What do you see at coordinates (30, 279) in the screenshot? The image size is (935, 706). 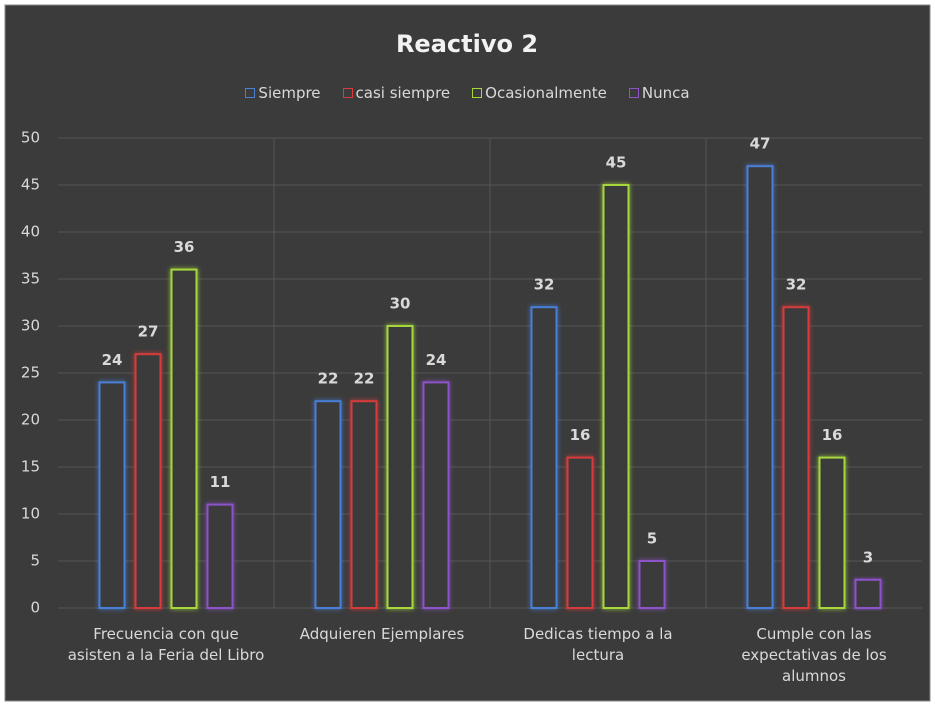 I see `y-tick-label: 35` at bounding box center [30, 279].